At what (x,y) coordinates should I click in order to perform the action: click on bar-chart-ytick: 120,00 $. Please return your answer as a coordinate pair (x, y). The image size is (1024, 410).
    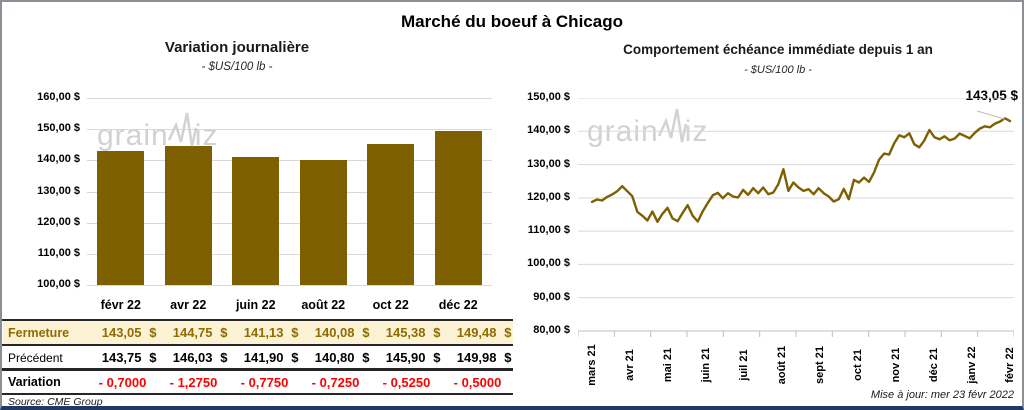
    Looking at the image, I should click on (58, 221).